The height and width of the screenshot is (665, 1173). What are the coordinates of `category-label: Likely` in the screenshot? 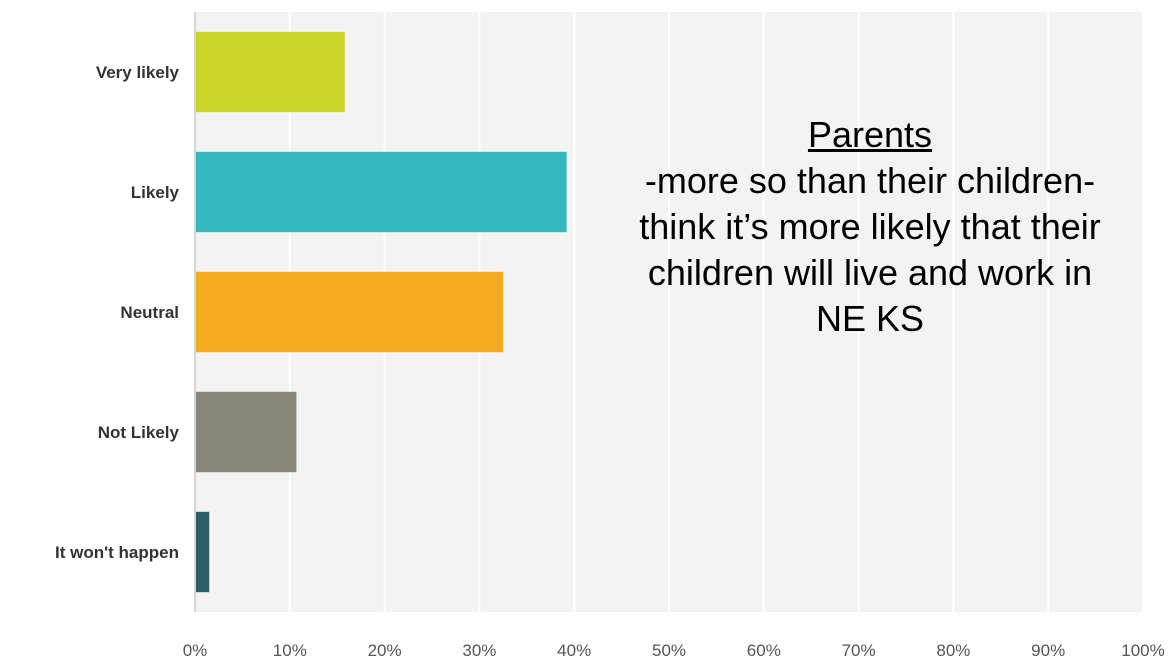 It's located at (155, 192).